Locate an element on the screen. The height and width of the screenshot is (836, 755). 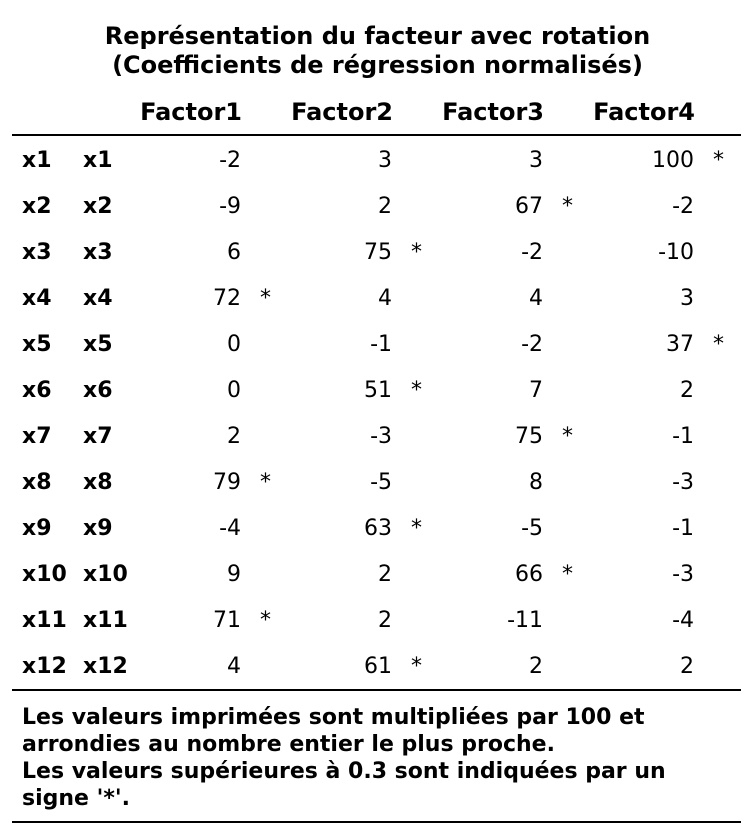
row-label-primary: x7 is located at coordinates (37, 436).